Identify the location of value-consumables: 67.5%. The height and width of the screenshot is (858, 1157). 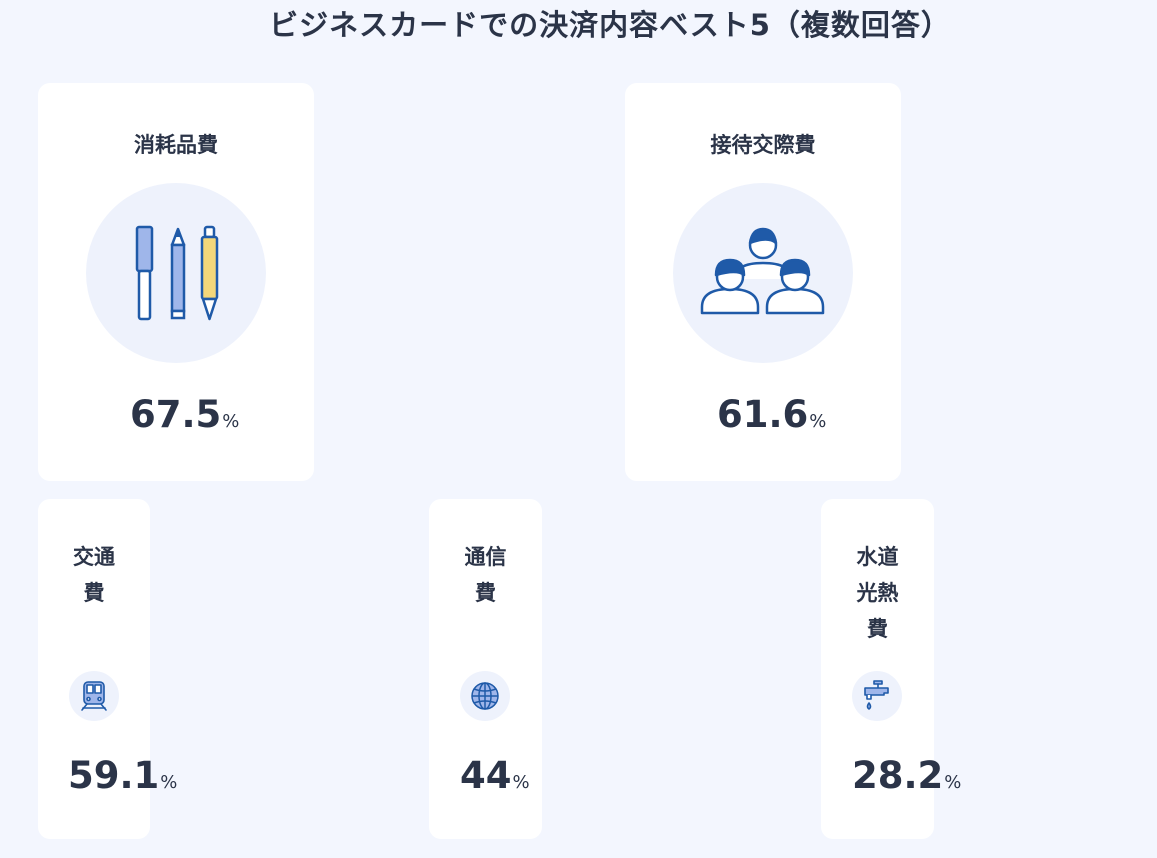
(184, 414).